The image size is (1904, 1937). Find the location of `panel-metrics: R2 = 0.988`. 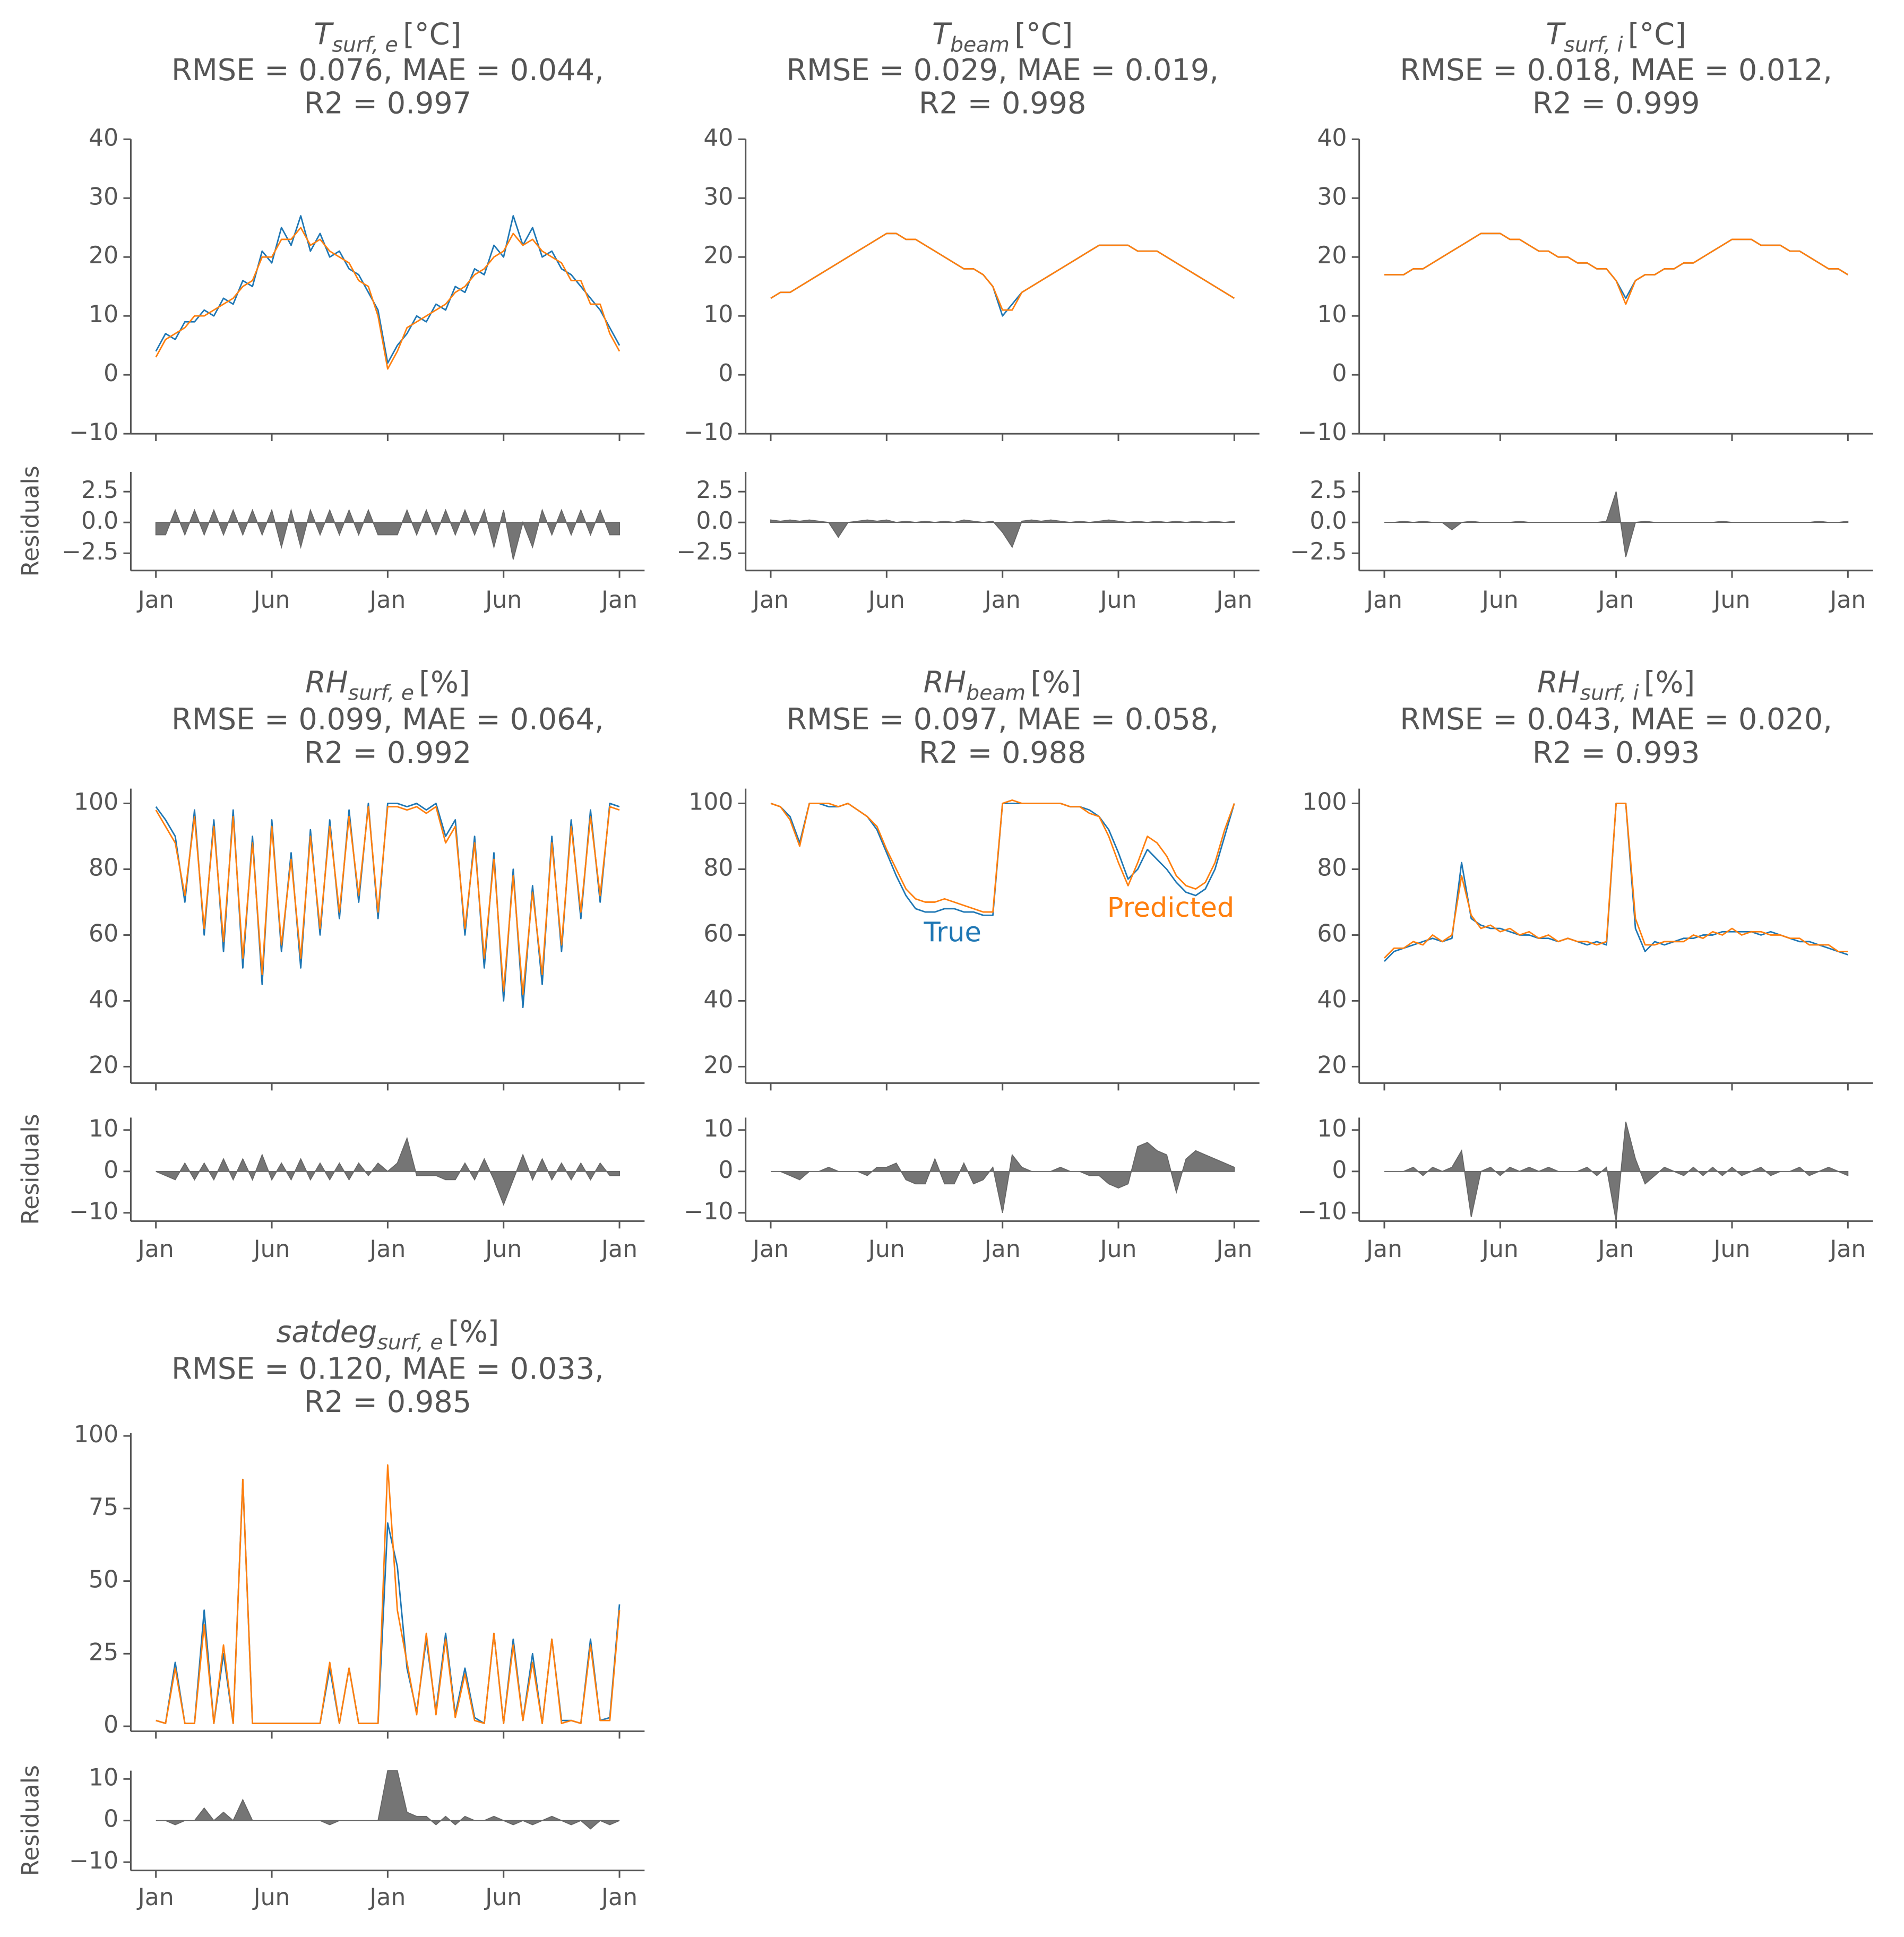

panel-metrics: R2 = 0.988 is located at coordinates (1003, 753).